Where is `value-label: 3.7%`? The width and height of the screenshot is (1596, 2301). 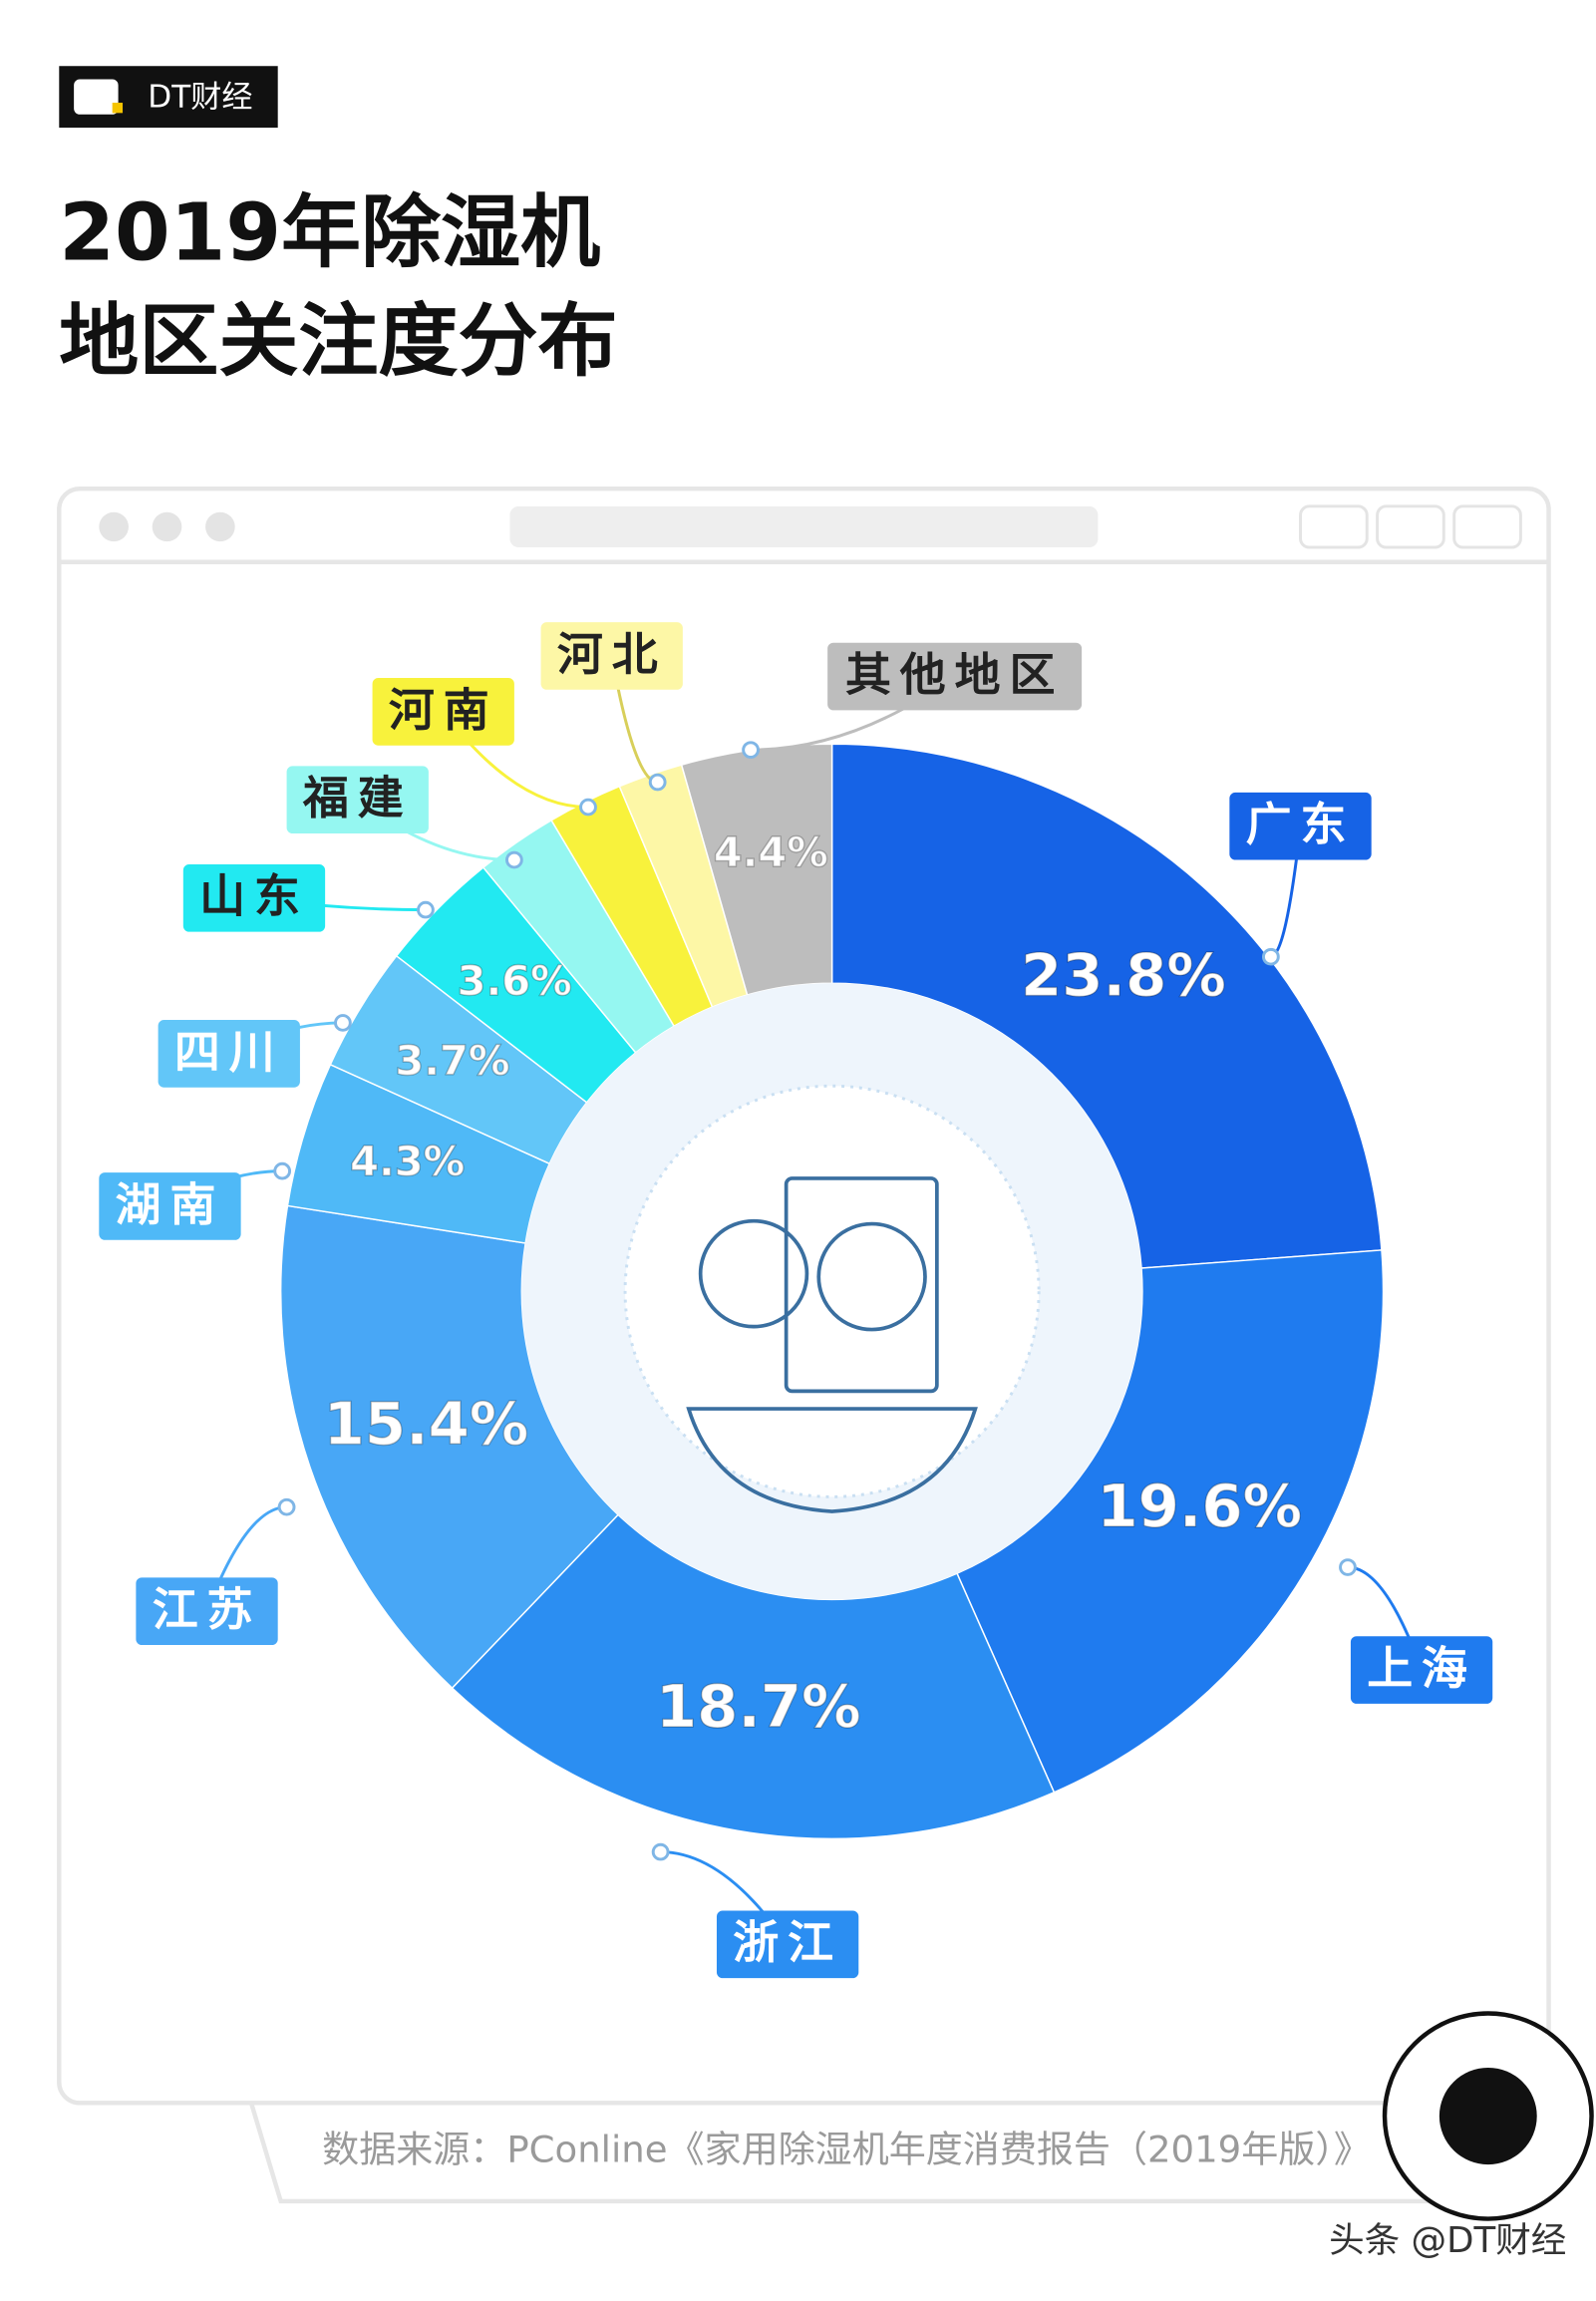
value-label: 3.7% is located at coordinates (452, 1061).